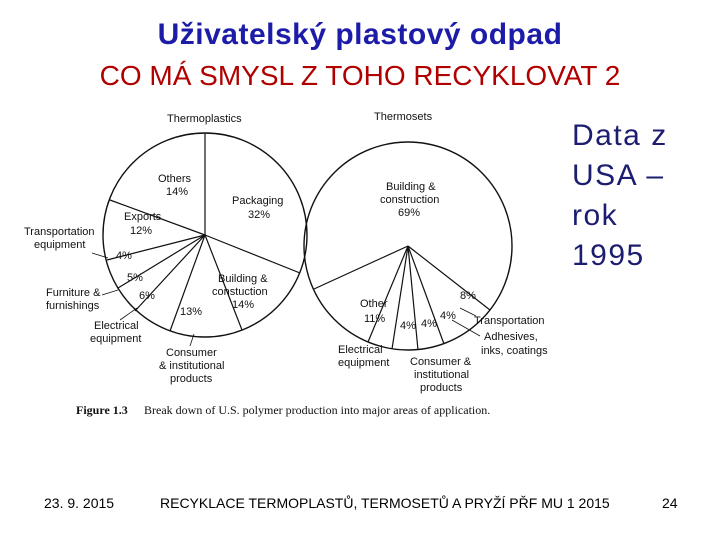 This screenshot has height=540, width=720. Describe the element at coordinates (514, 351) in the screenshot. I see `slice-label: inks, coatings` at that location.